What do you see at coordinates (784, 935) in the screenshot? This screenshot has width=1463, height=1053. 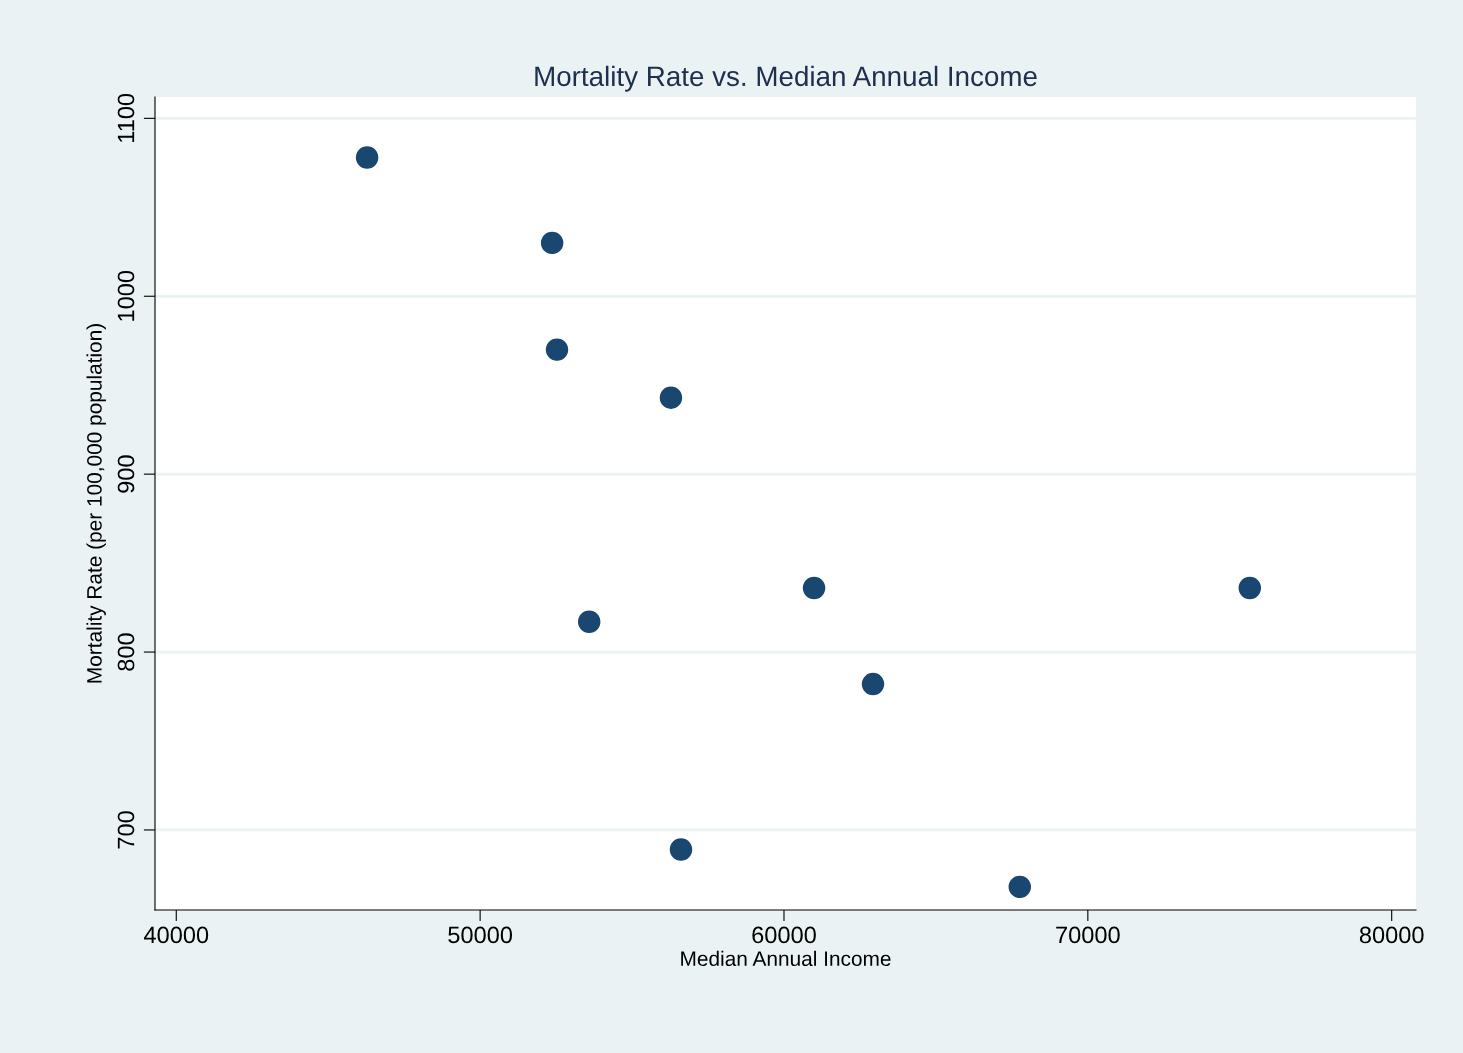 I see `x-tick-label: 60000` at bounding box center [784, 935].